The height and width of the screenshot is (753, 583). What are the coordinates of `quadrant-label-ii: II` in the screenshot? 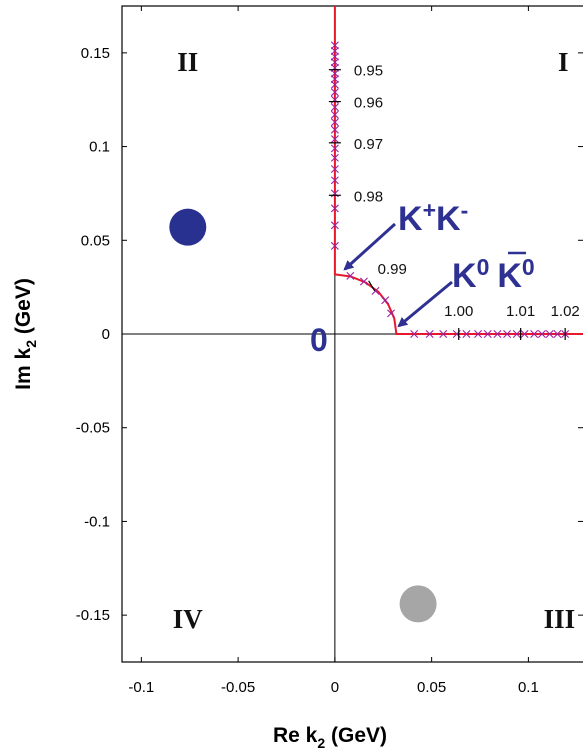 It's located at (187, 62).